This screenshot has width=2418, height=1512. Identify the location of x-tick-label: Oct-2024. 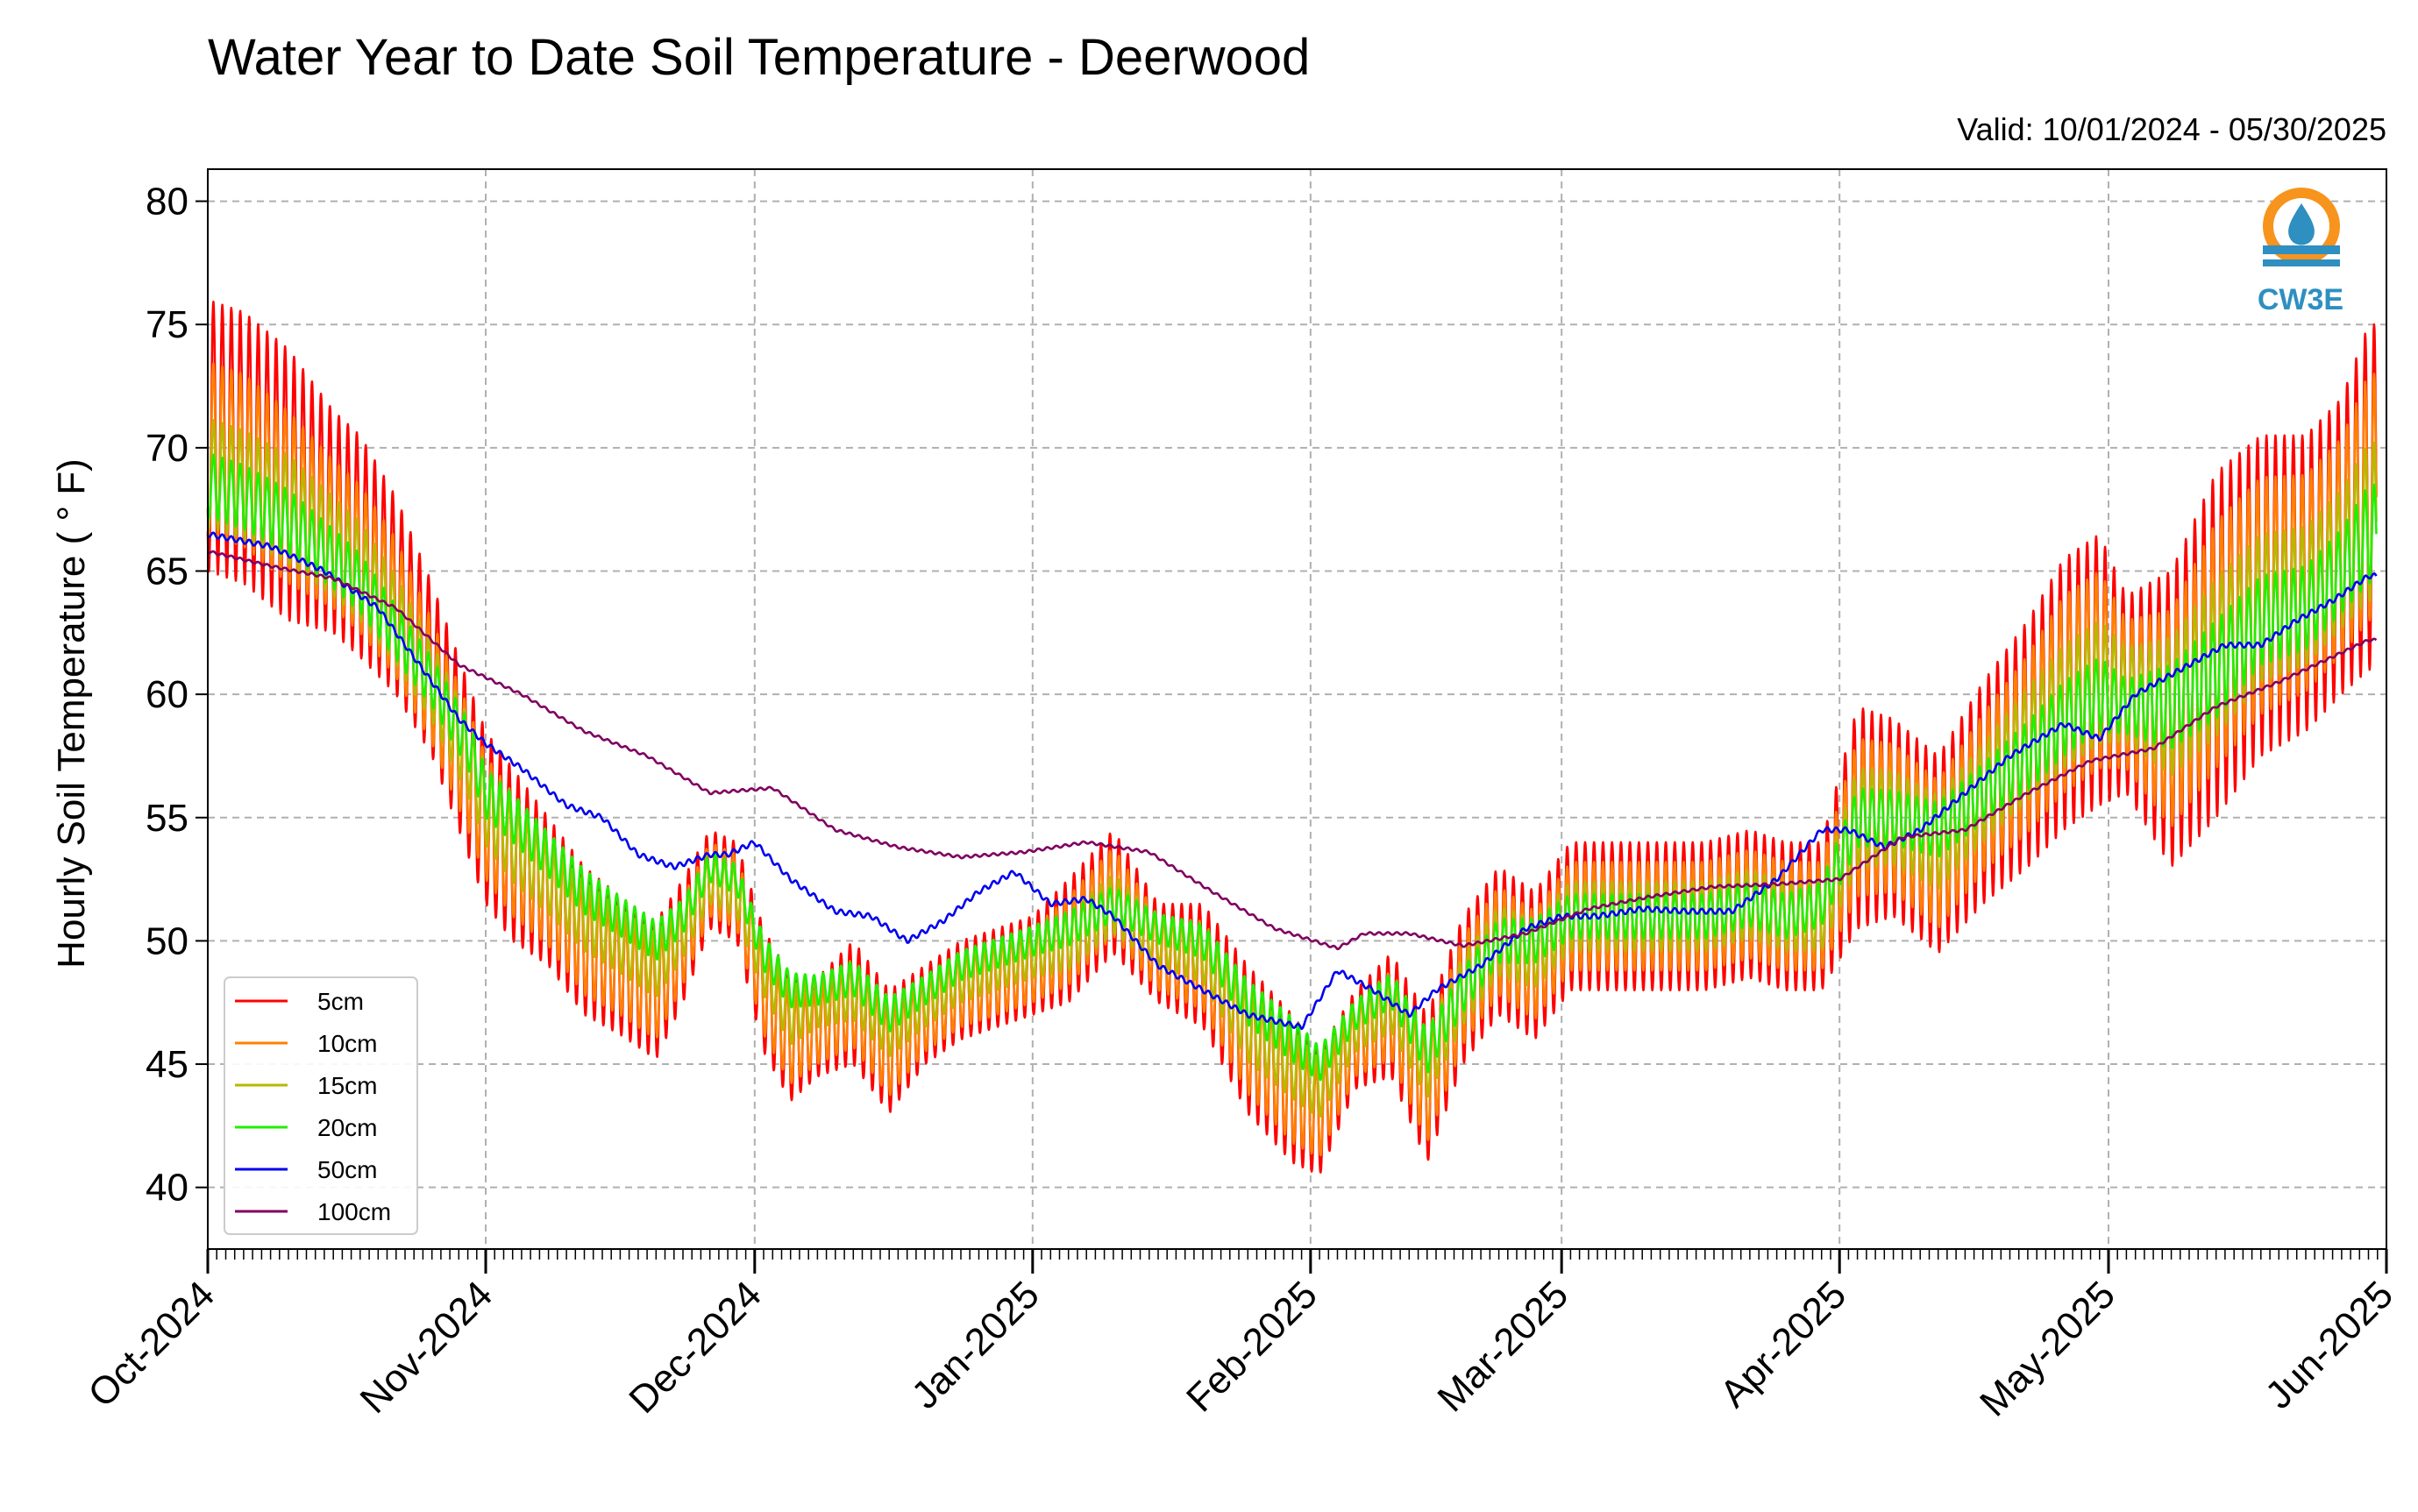
(151, 1344).